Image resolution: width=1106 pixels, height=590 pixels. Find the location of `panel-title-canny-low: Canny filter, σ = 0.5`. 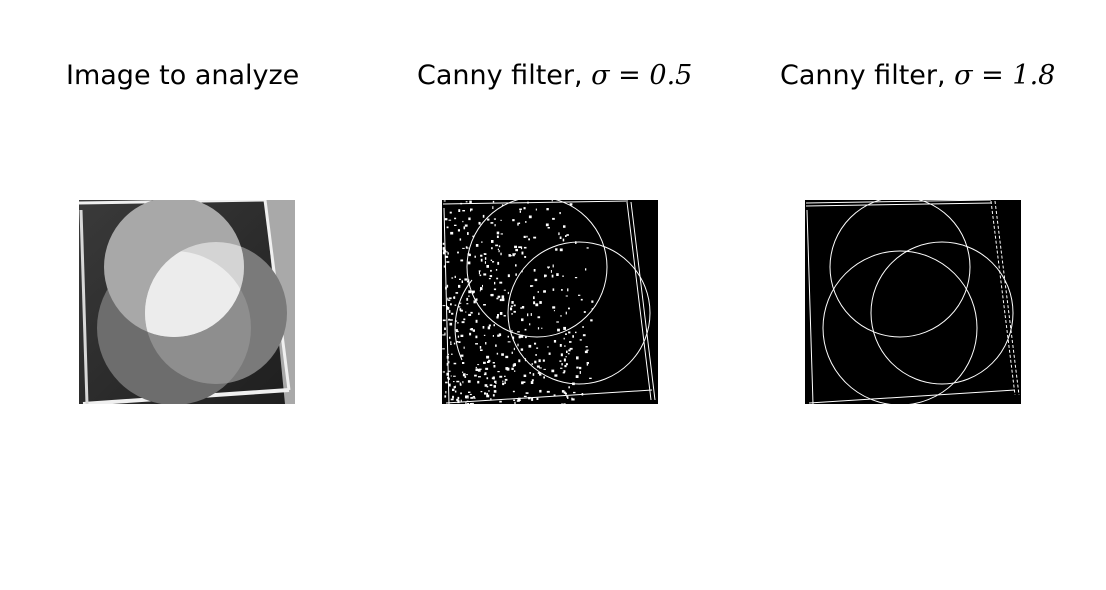

panel-title-canny-low: Canny filter, σ = 0.5 is located at coordinates (554, 76).